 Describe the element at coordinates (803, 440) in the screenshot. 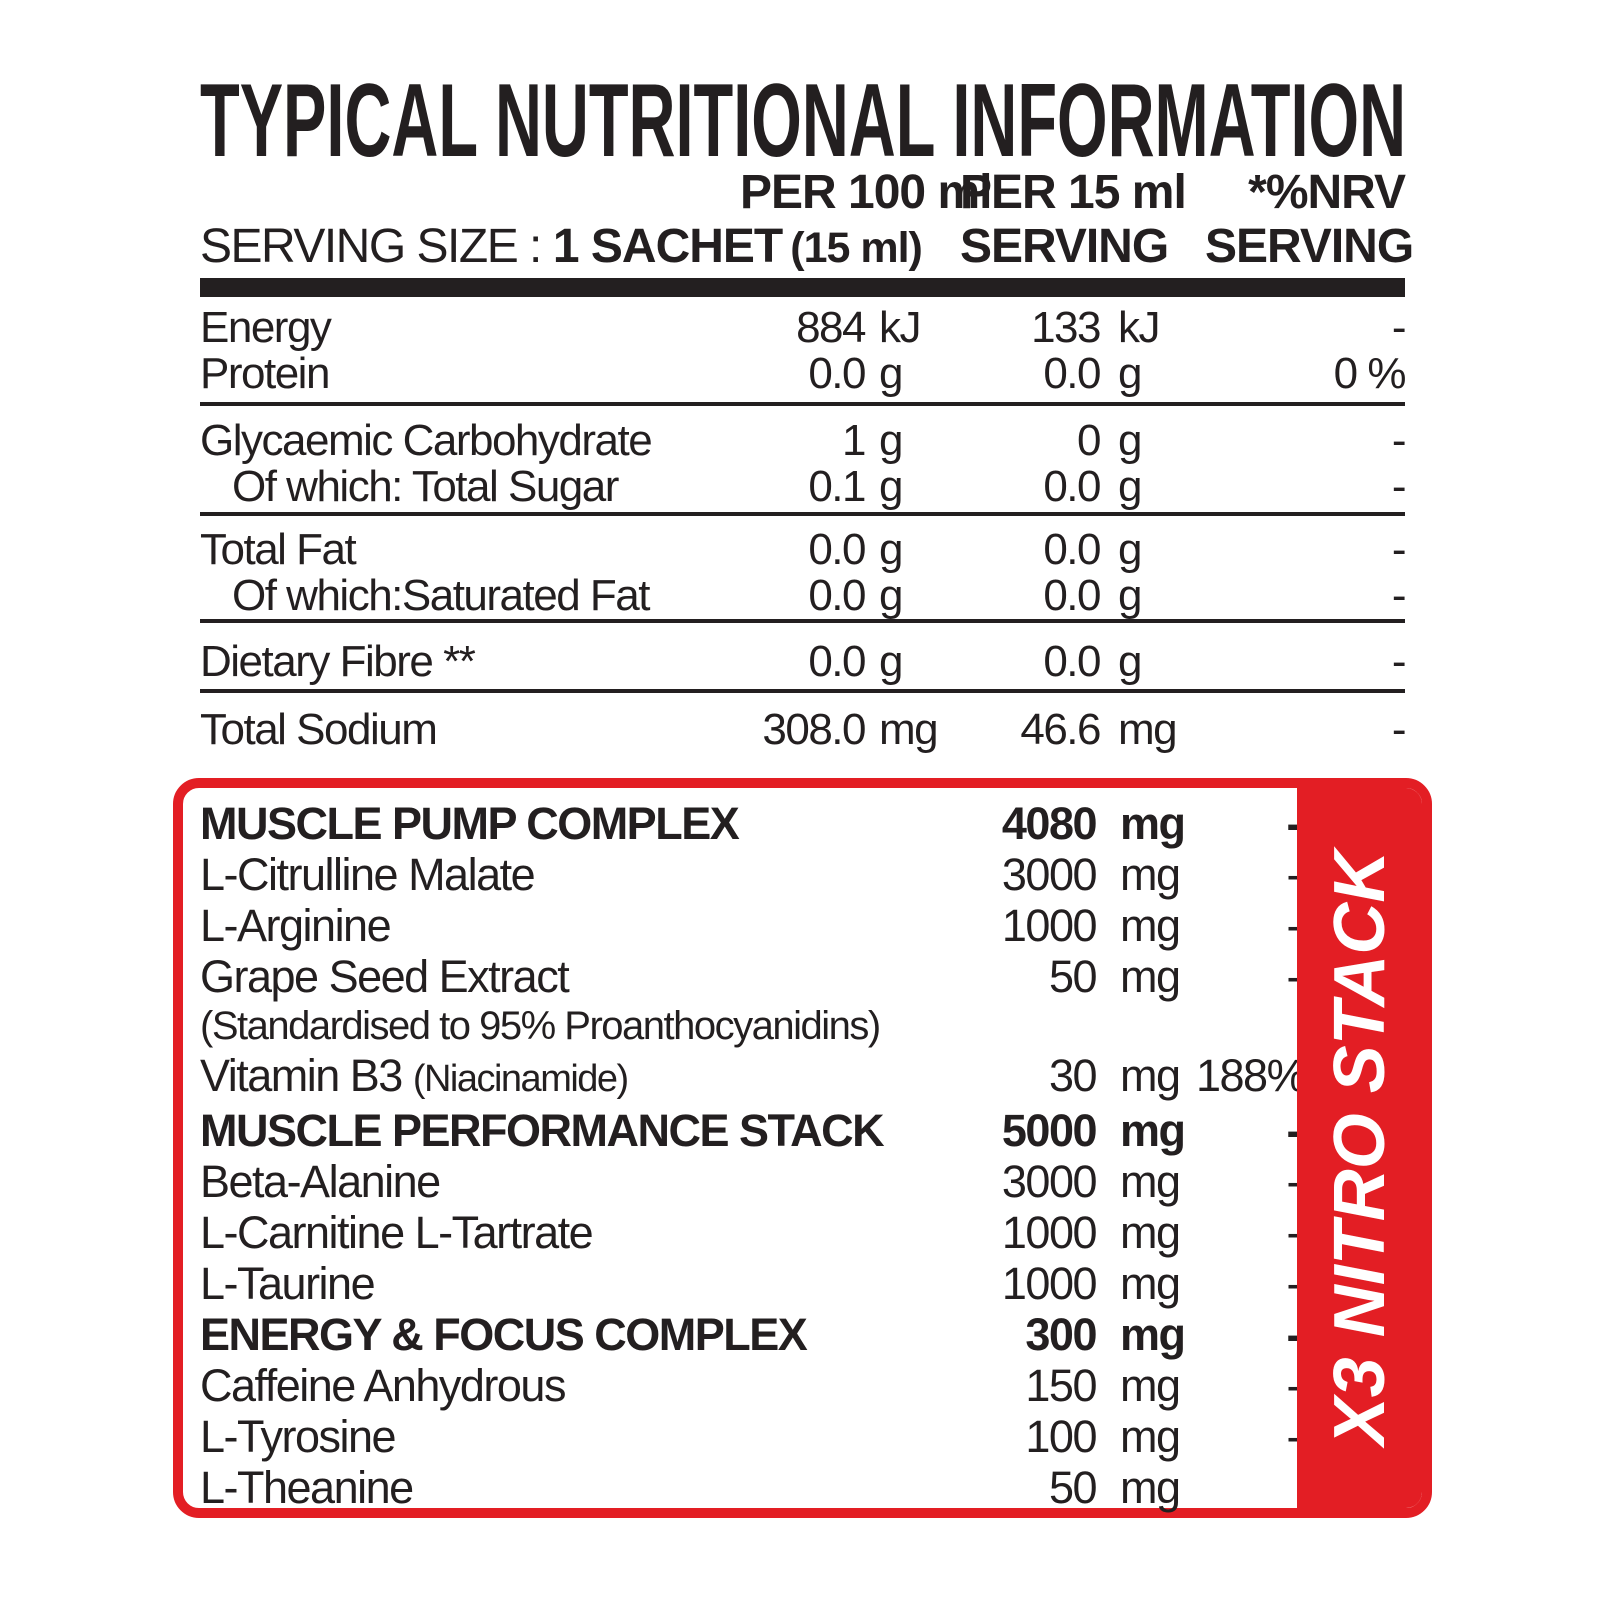

I see `nutrient-row: Glycaemic Carbohydrate 1 g 0 g -` at that location.